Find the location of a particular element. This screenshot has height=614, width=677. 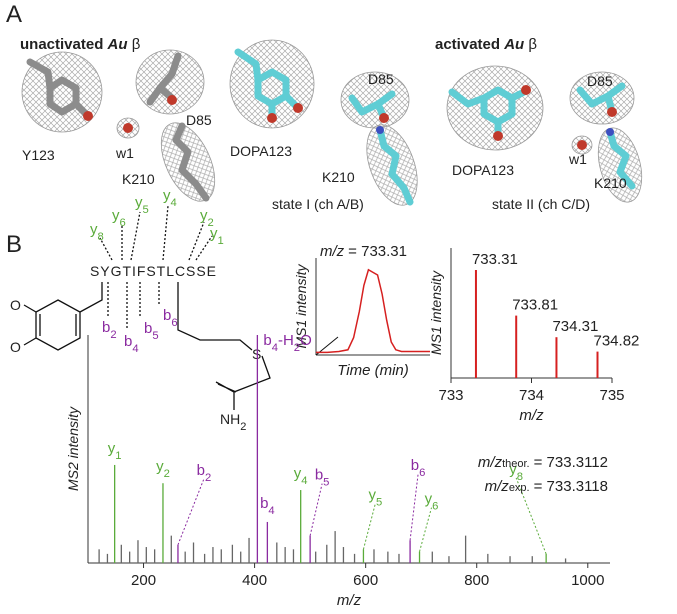

title-text: = 733.31 is located at coordinates (377, 251).